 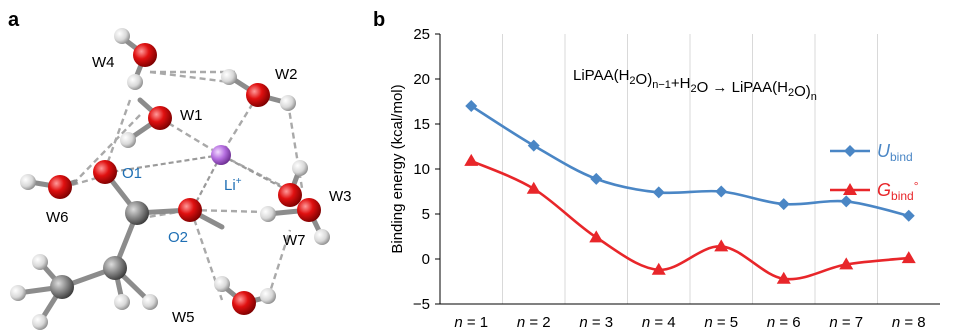 I want to click on x-tick-label: n = 7, so click(x=846, y=322).